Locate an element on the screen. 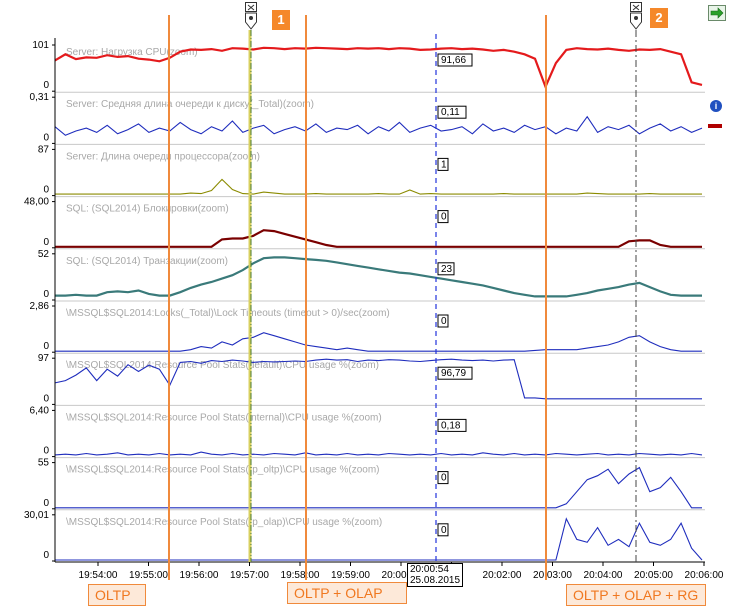  marker-2-label: 2 is located at coordinates (659, 18).